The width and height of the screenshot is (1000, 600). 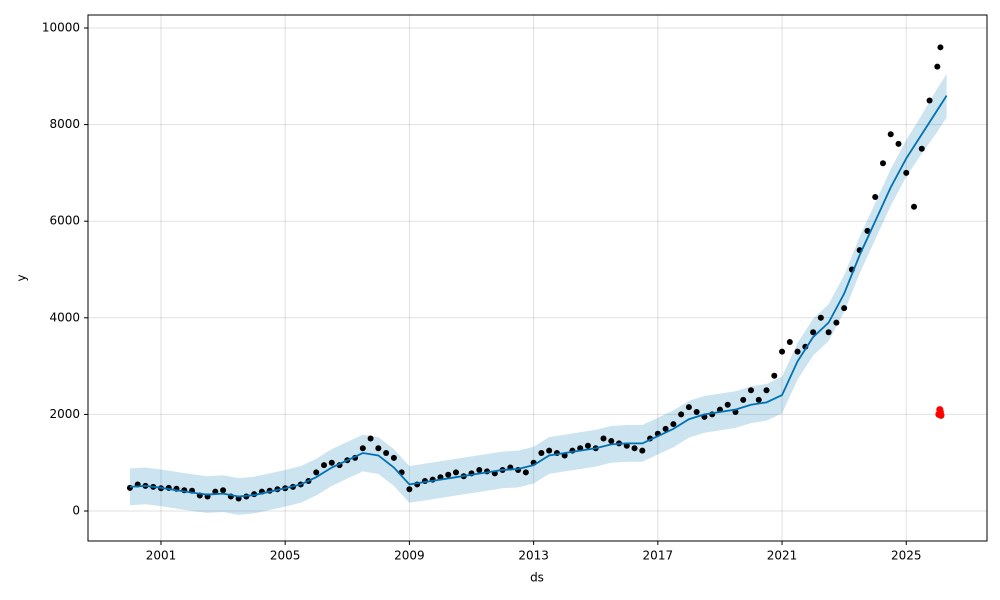 I want to click on y-tick-label: 6000, so click(x=64, y=221).